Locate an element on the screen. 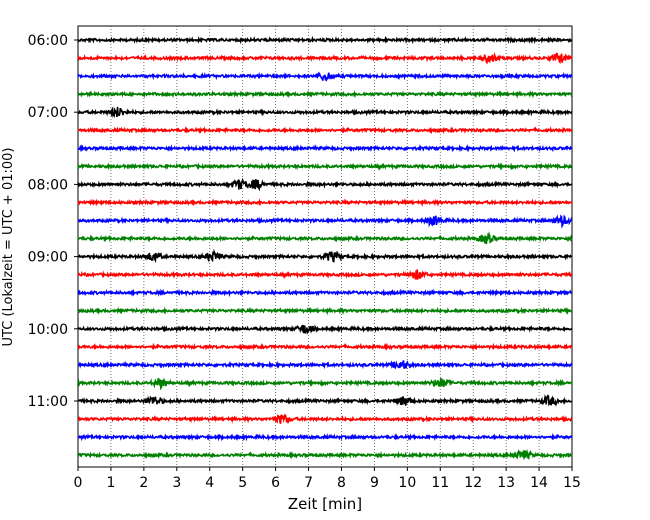 Image resolution: width=650 pixels, height=520 pixels. y-axis-label: UTC (Lokalzeit = UTC + 01:00) is located at coordinates (8, 247).